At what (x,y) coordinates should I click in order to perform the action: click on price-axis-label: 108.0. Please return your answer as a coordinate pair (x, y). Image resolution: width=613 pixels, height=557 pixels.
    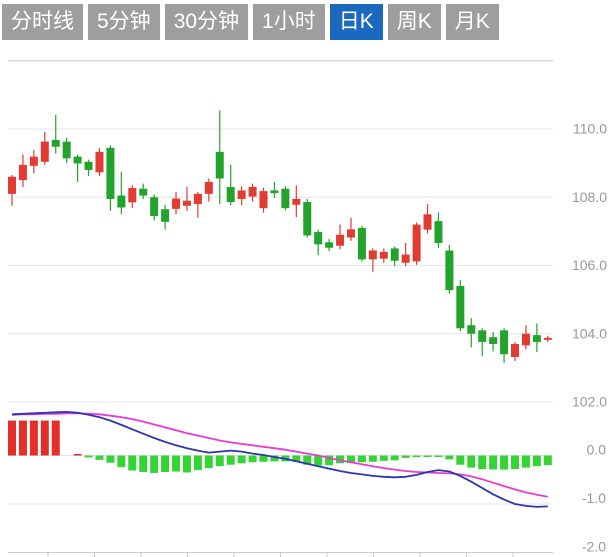
    Looking at the image, I should click on (589, 197).